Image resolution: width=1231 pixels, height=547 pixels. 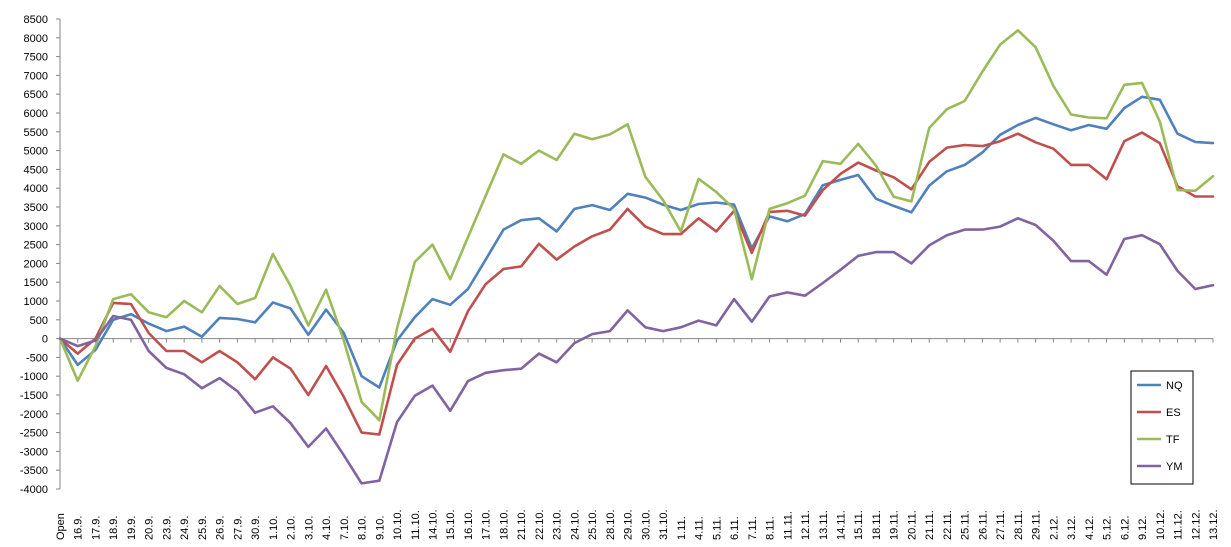 I want to click on x-tick-label: 24.9., so click(x=185, y=528).